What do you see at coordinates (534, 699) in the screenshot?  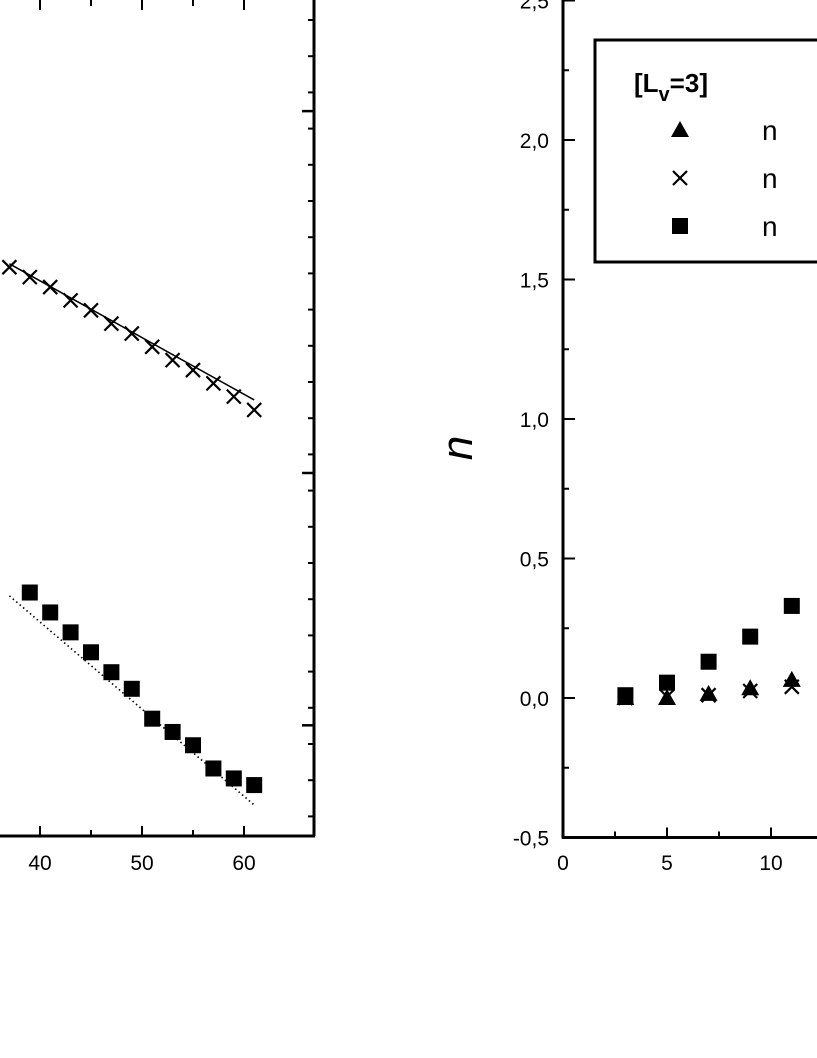 I see `right-plot-y-tick-label: 0,0` at bounding box center [534, 699].